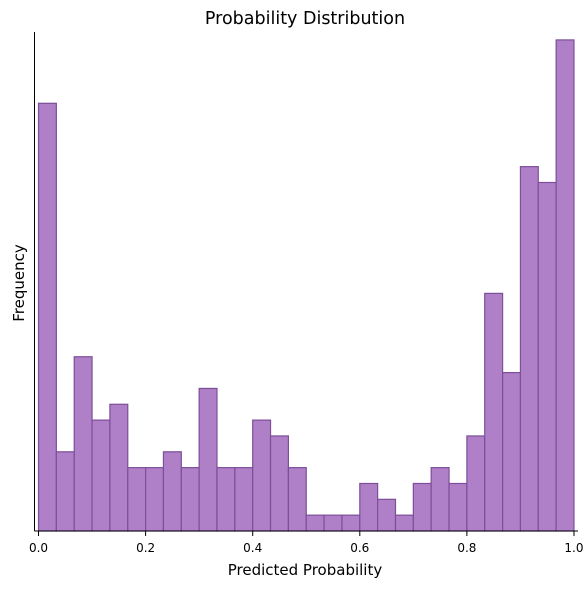 The height and width of the screenshot is (589, 585). Describe the element at coordinates (466, 548) in the screenshot. I see `x-tick-label: 0.8` at that location.